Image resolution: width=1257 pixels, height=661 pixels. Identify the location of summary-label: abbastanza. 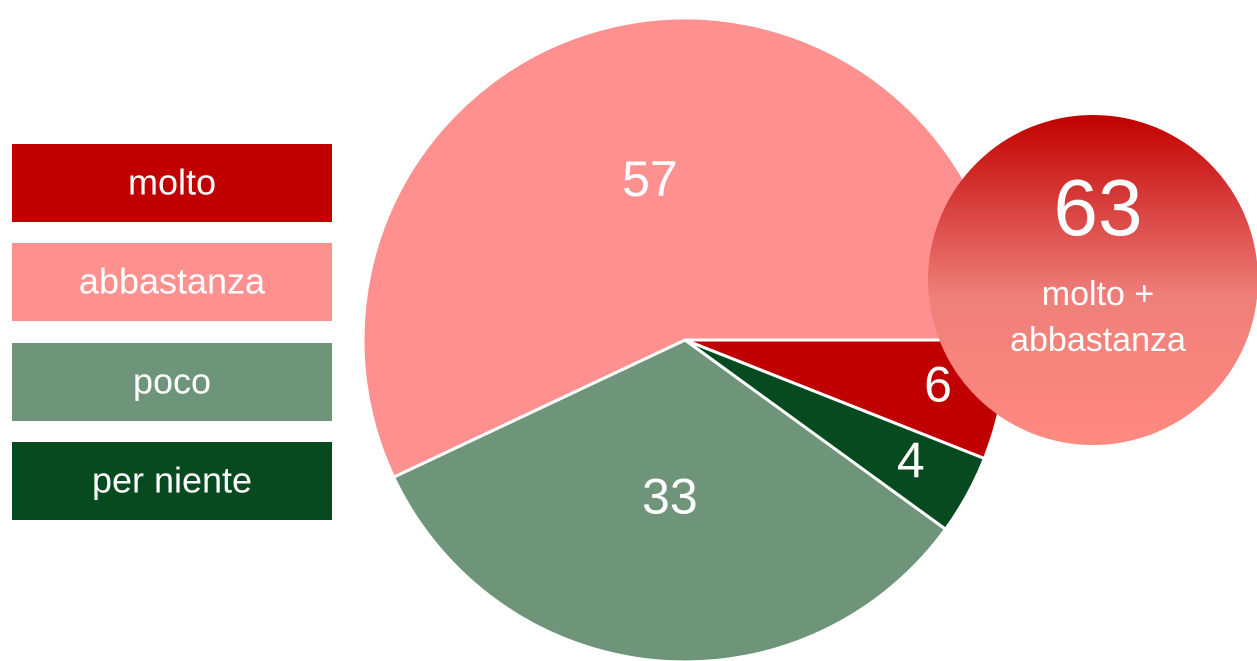
(1098, 340).